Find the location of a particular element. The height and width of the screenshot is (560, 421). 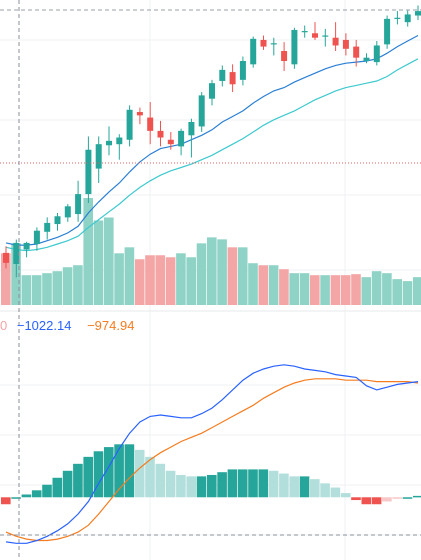

indicator-legend: 0 −1022.14 −974.94 is located at coordinates (73, 325).